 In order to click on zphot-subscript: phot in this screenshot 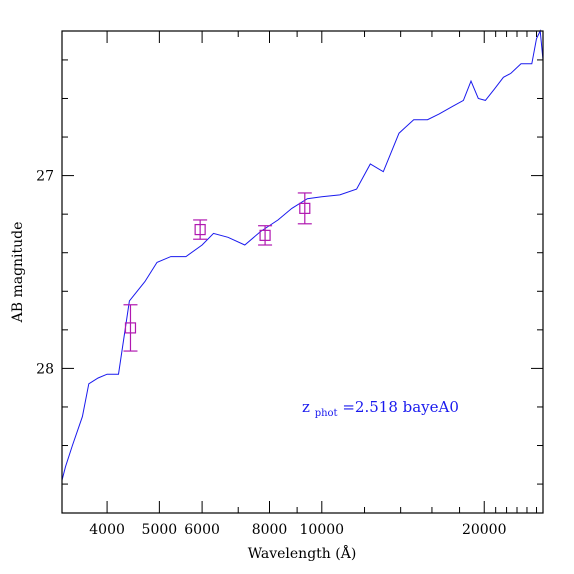, I will do `click(326, 413)`.